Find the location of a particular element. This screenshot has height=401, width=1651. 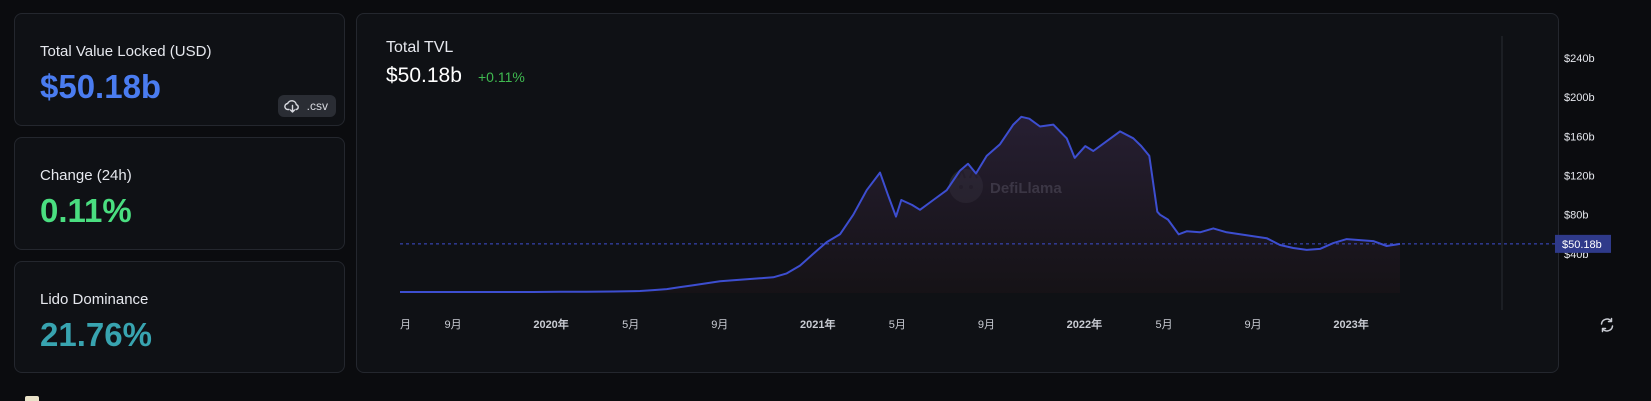

chart-change: +0.11% is located at coordinates (501, 77).